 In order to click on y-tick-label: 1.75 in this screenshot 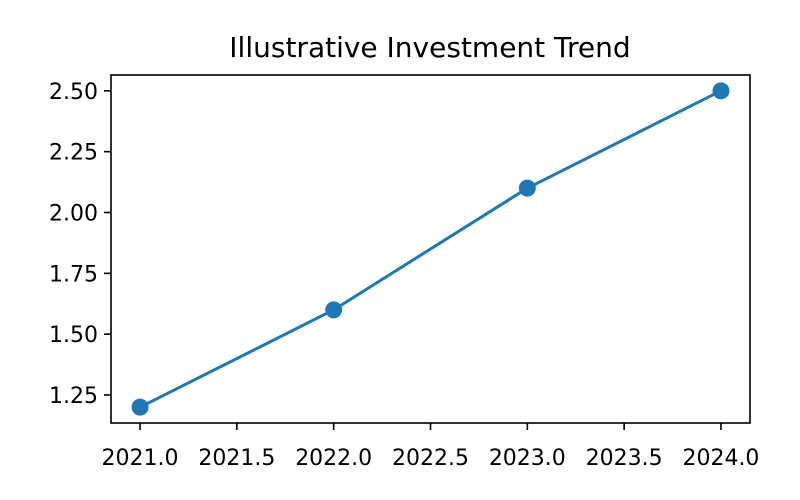, I will do `click(73, 274)`.